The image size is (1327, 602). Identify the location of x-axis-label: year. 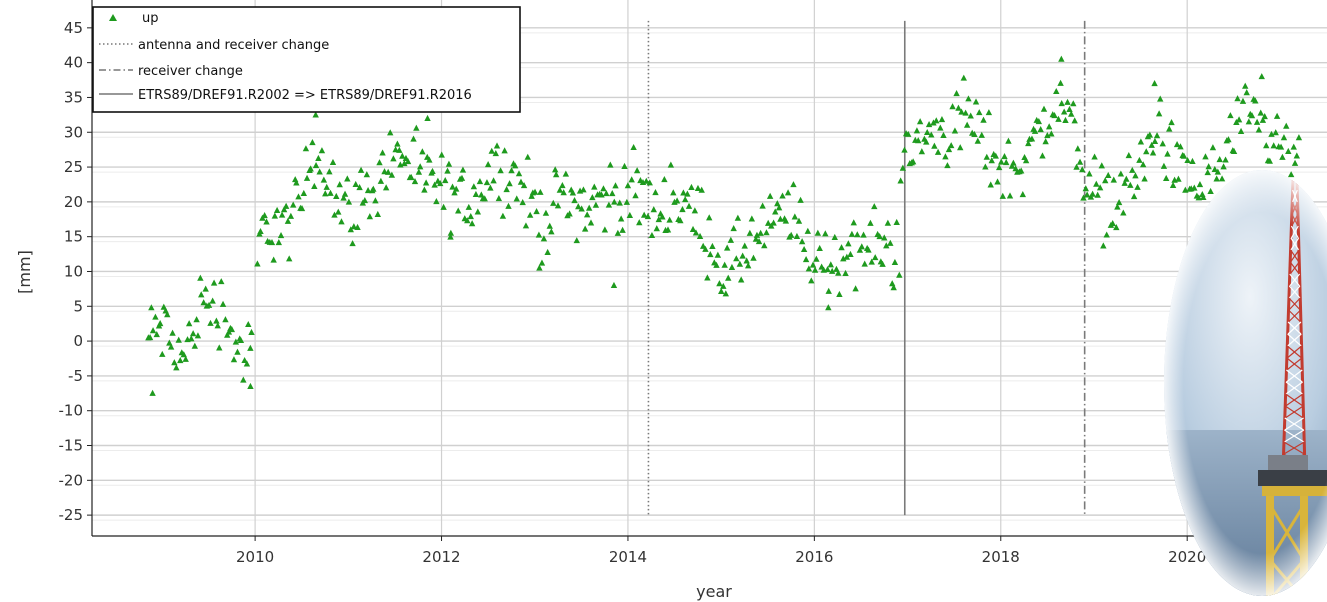
(714, 591).